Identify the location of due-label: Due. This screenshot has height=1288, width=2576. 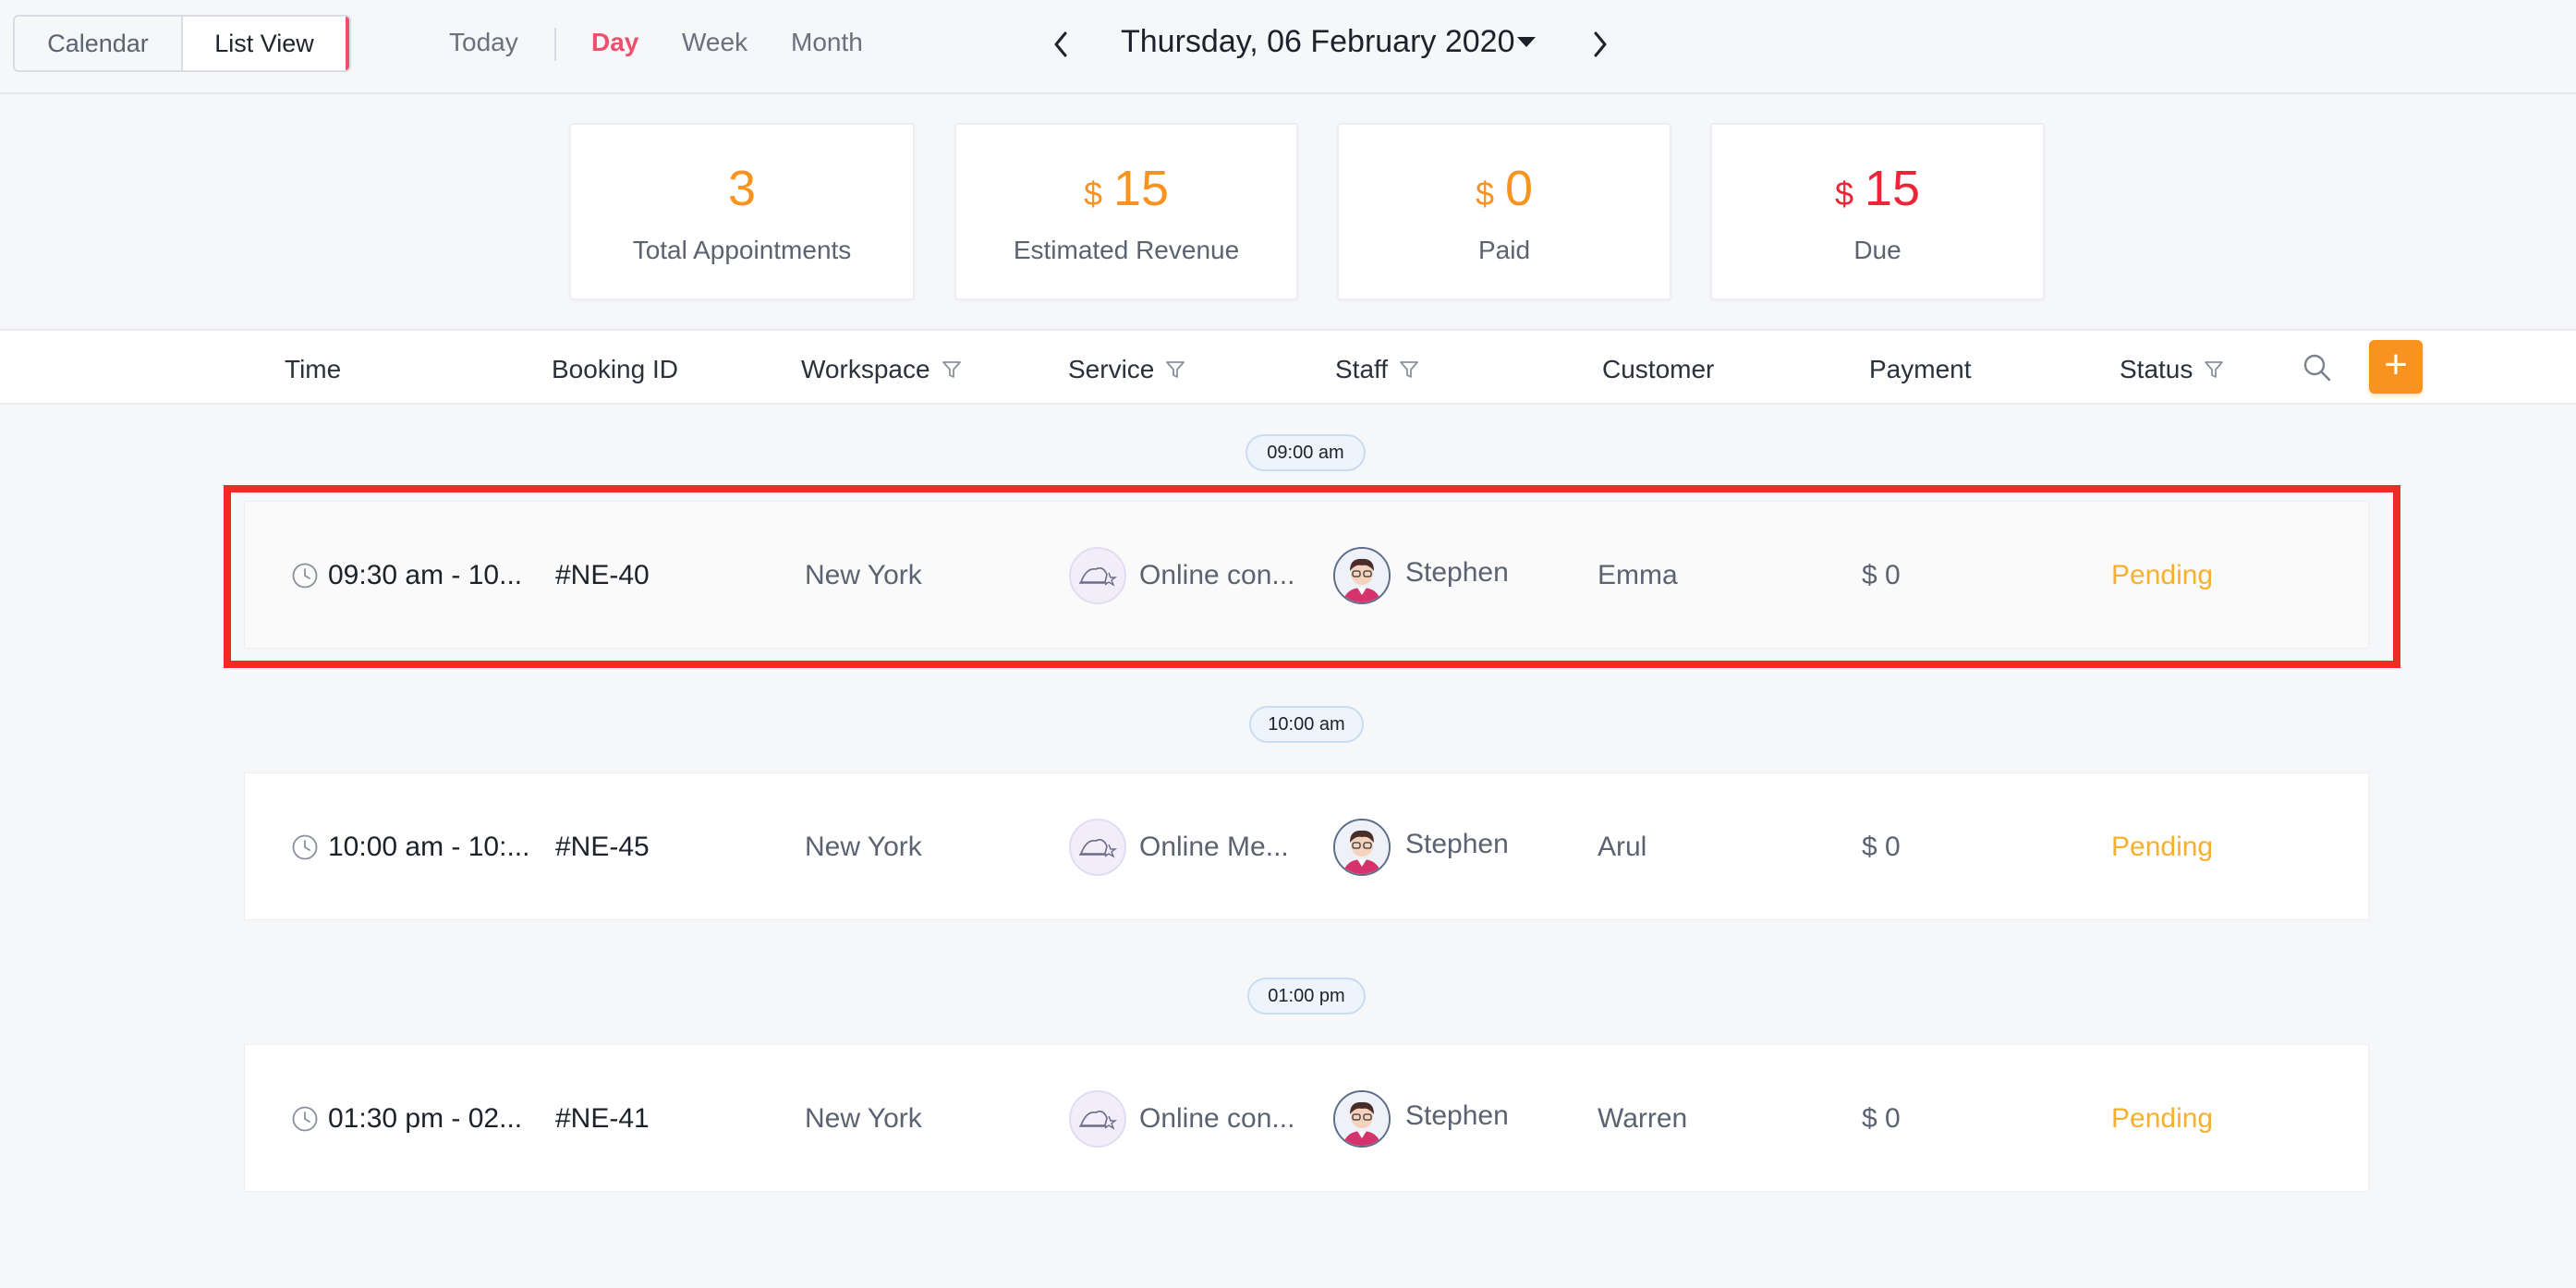
(1877, 250).